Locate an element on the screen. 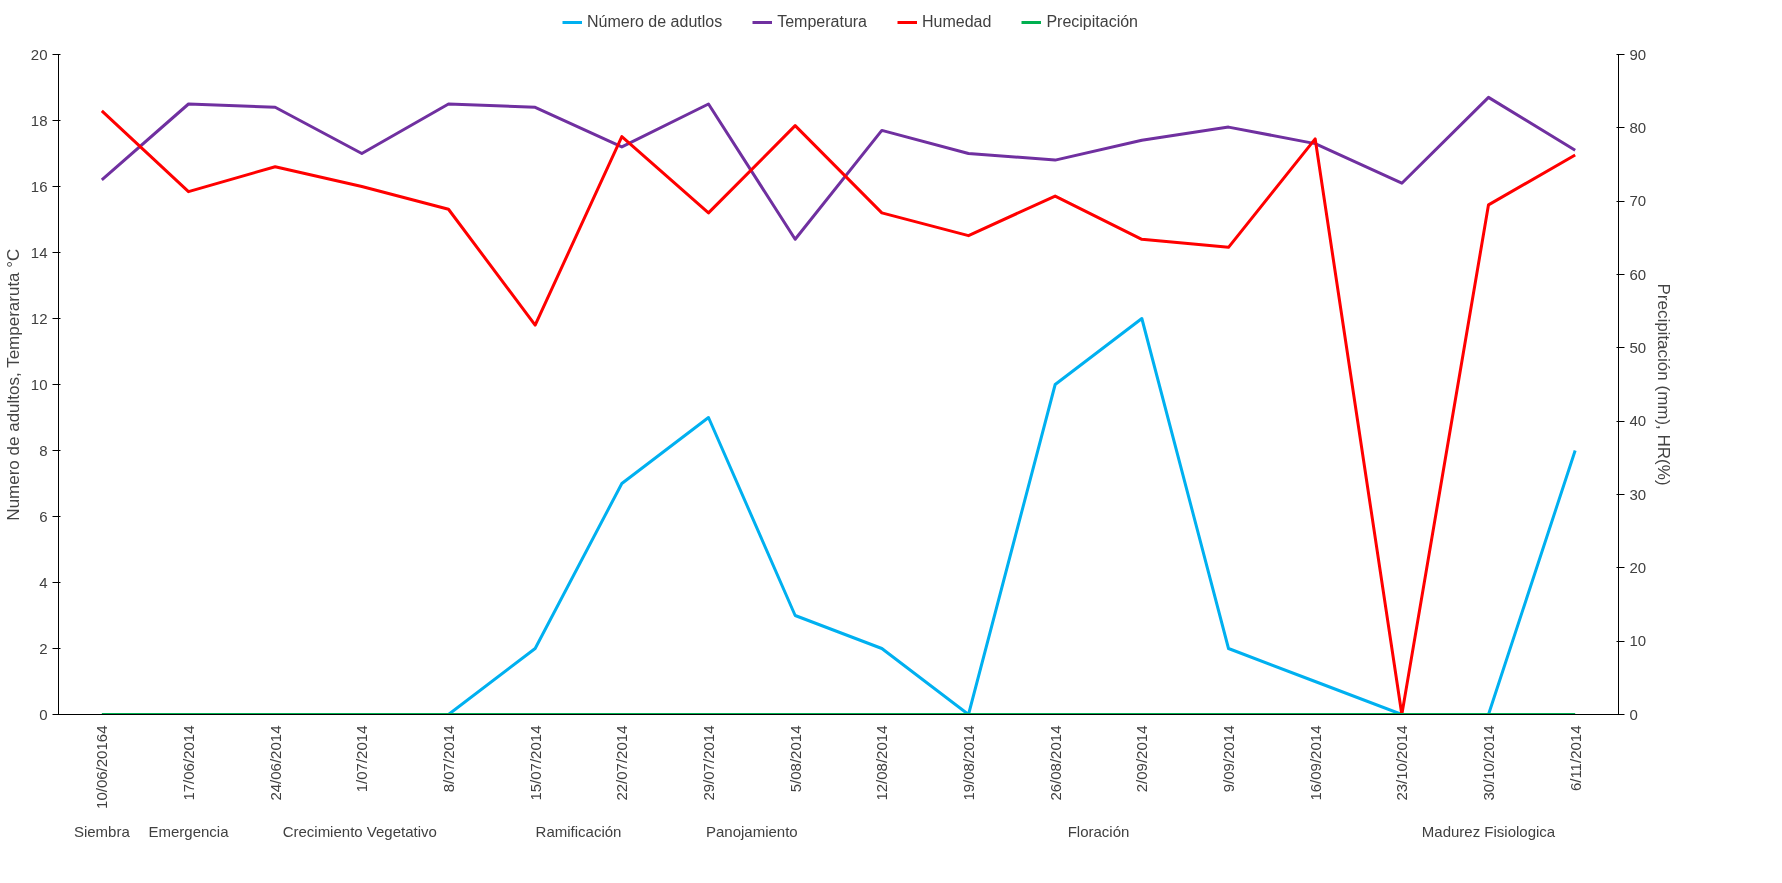 The image size is (1782, 883). y-axis-title: Numero de adultos, Temperaruta °C is located at coordinates (13, 384).